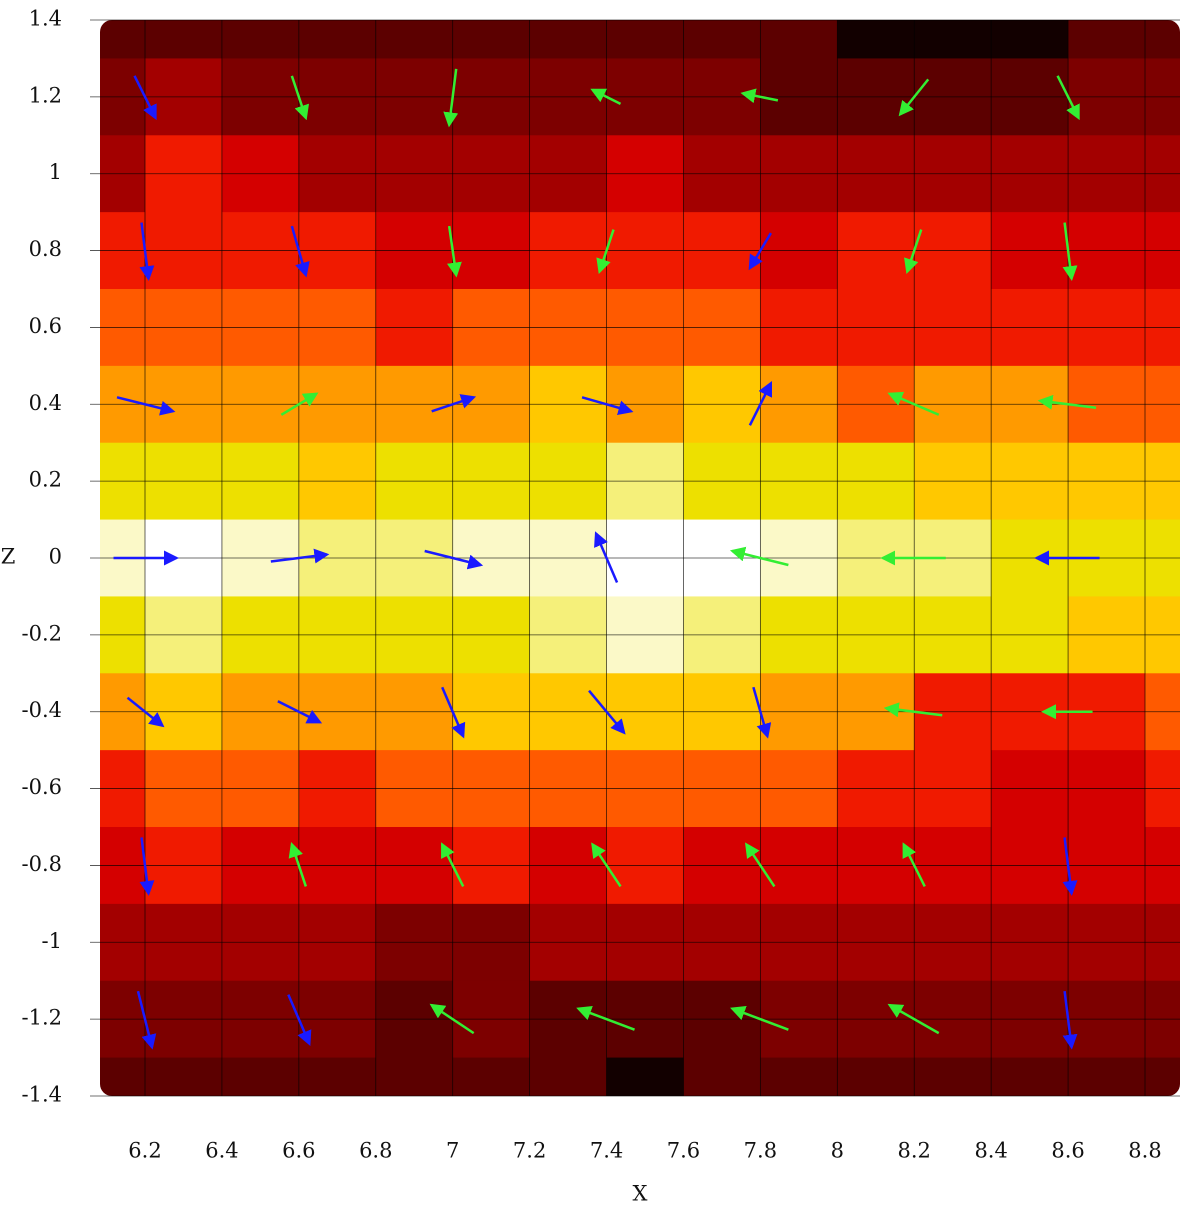 This screenshot has height=1207, width=1200. Describe the element at coordinates (606, 1151) in the screenshot. I see `x-tick-label: 7.4` at that location.